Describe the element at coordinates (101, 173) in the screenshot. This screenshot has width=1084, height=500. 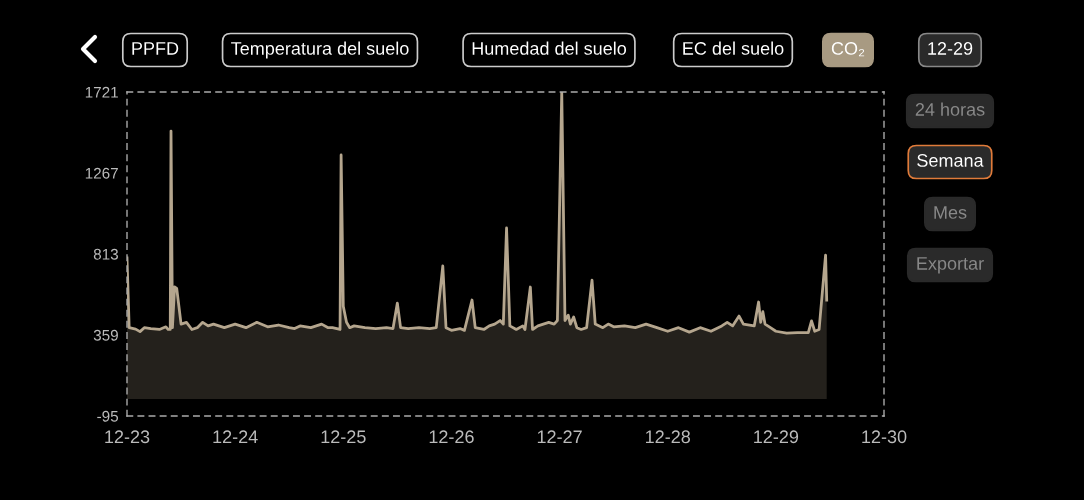
I see `y-tick-label: 1267` at that location.